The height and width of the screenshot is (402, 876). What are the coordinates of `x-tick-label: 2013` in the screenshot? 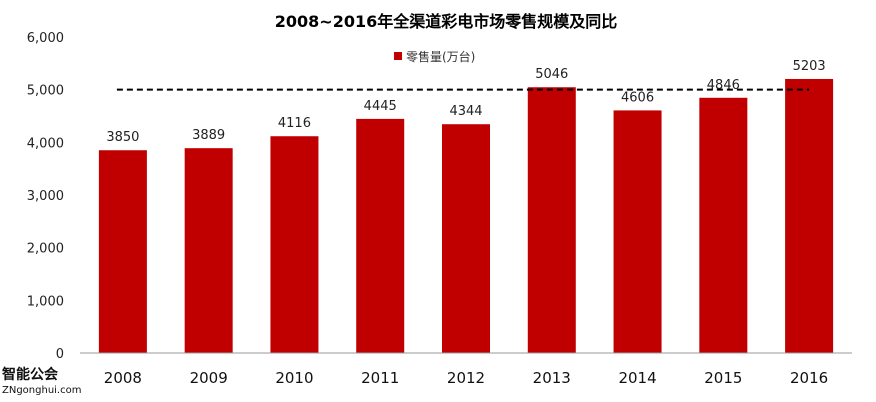 It's located at (552, 378).